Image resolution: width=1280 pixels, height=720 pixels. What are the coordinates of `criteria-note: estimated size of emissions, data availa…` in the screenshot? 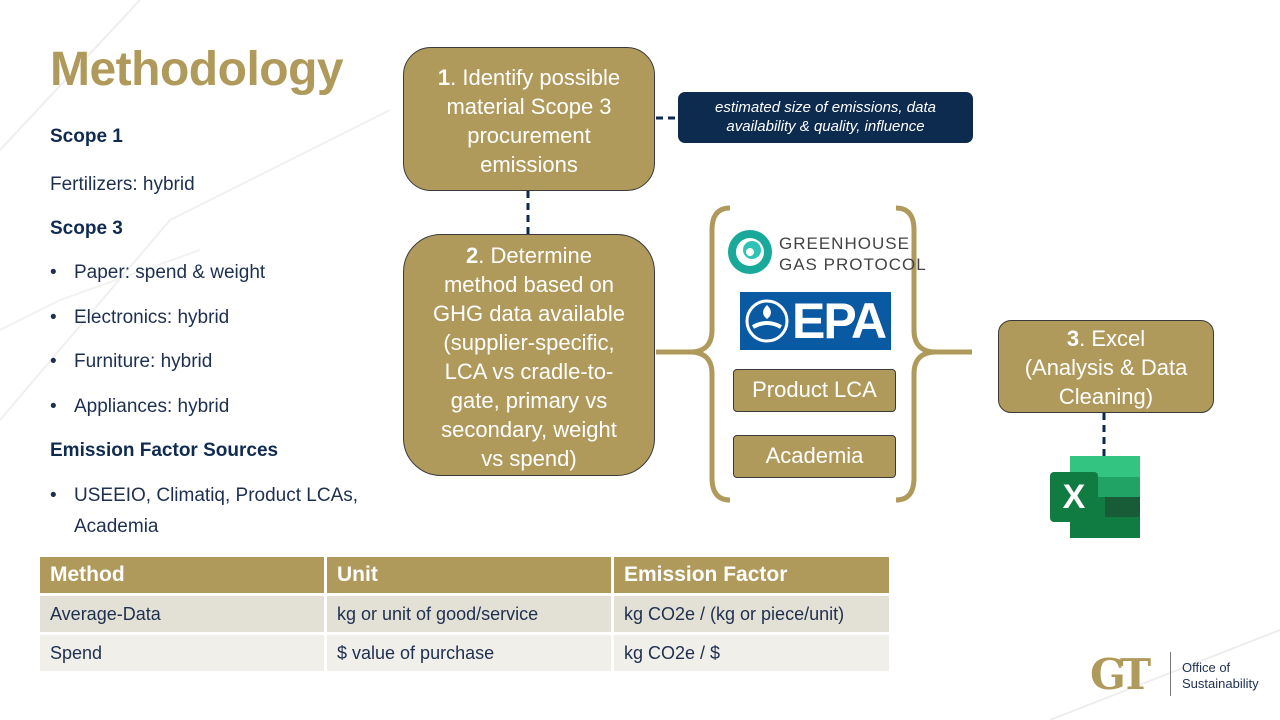 It's located at (825, 117).